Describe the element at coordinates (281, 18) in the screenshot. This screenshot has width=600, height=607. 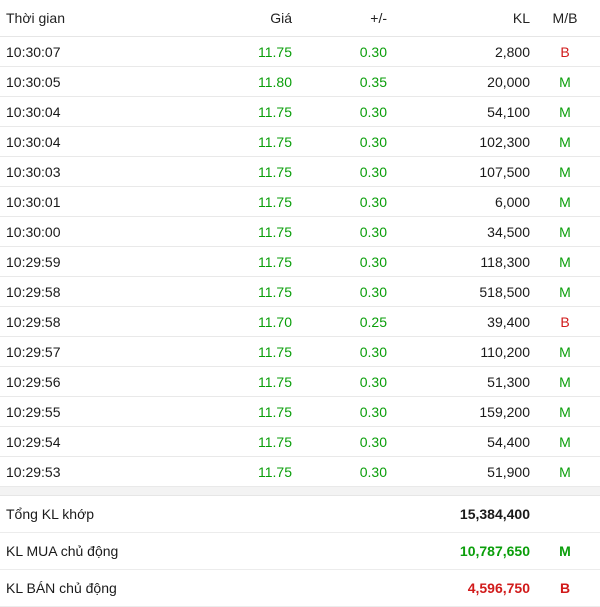
I see `header-price: Giá` at that location.